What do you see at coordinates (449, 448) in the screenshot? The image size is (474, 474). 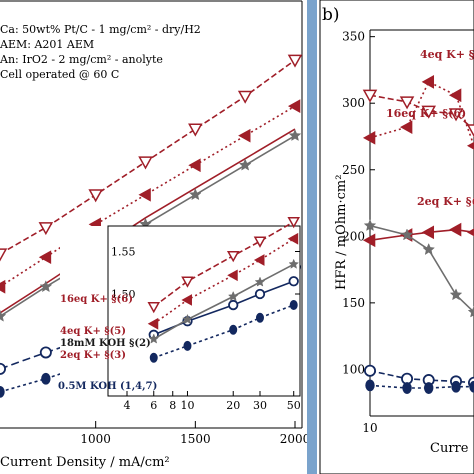 I see `panel-b-x-label: Curre` at bounding box center [449, 448].